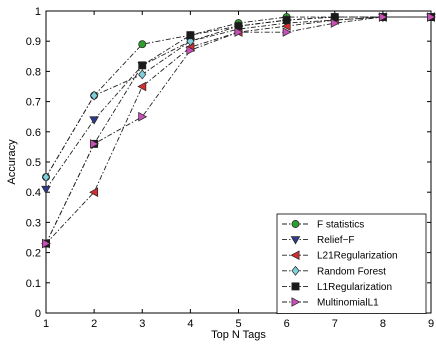  What do you see at coordinates (351, 271) in the screenshot?
I see `legend-label: Random Forest` at bounding box center [351, 271].